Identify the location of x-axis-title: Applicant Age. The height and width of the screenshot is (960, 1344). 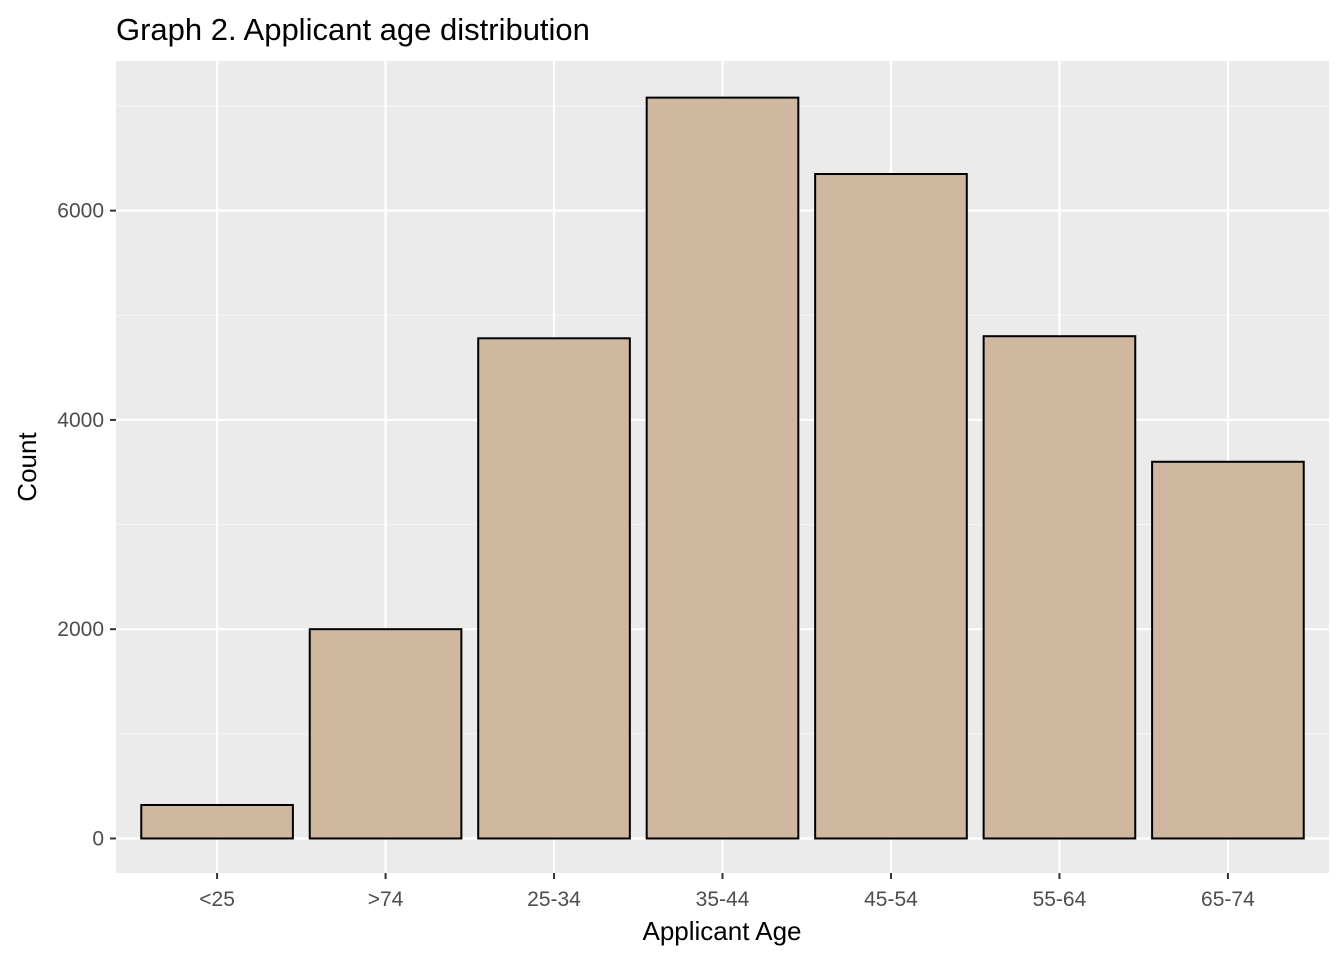
(721, 931).